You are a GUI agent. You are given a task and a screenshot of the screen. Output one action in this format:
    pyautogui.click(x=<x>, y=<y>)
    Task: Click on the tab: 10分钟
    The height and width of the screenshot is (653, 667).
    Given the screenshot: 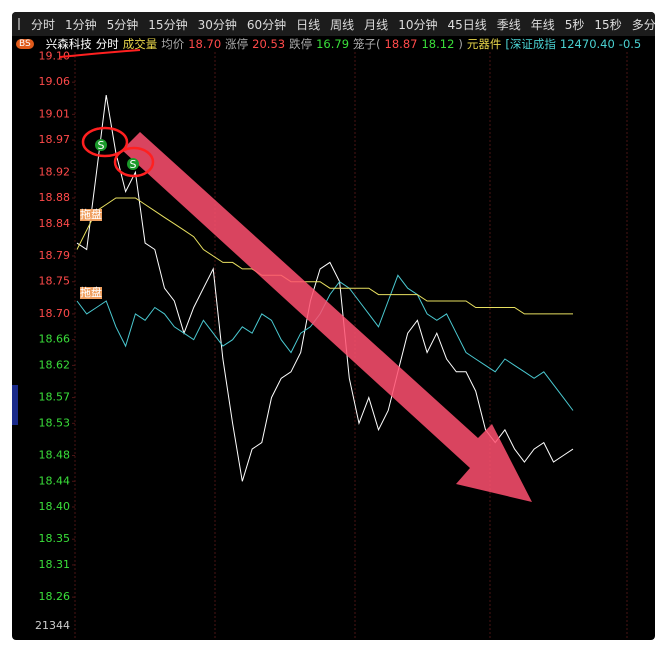 What is the action you would take?
    pyautogui.click(x=418, y=24)
    